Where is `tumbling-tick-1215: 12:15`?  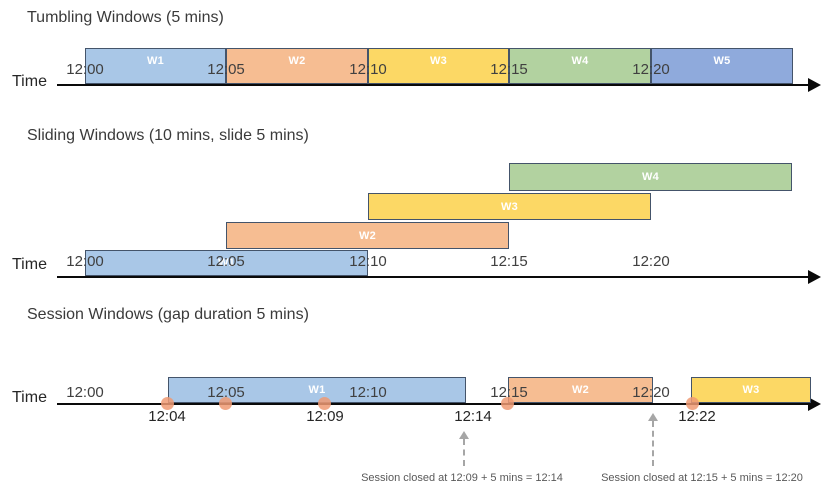
tumbling-tick-1215: 12:15 is located at coordinates (509, 69).